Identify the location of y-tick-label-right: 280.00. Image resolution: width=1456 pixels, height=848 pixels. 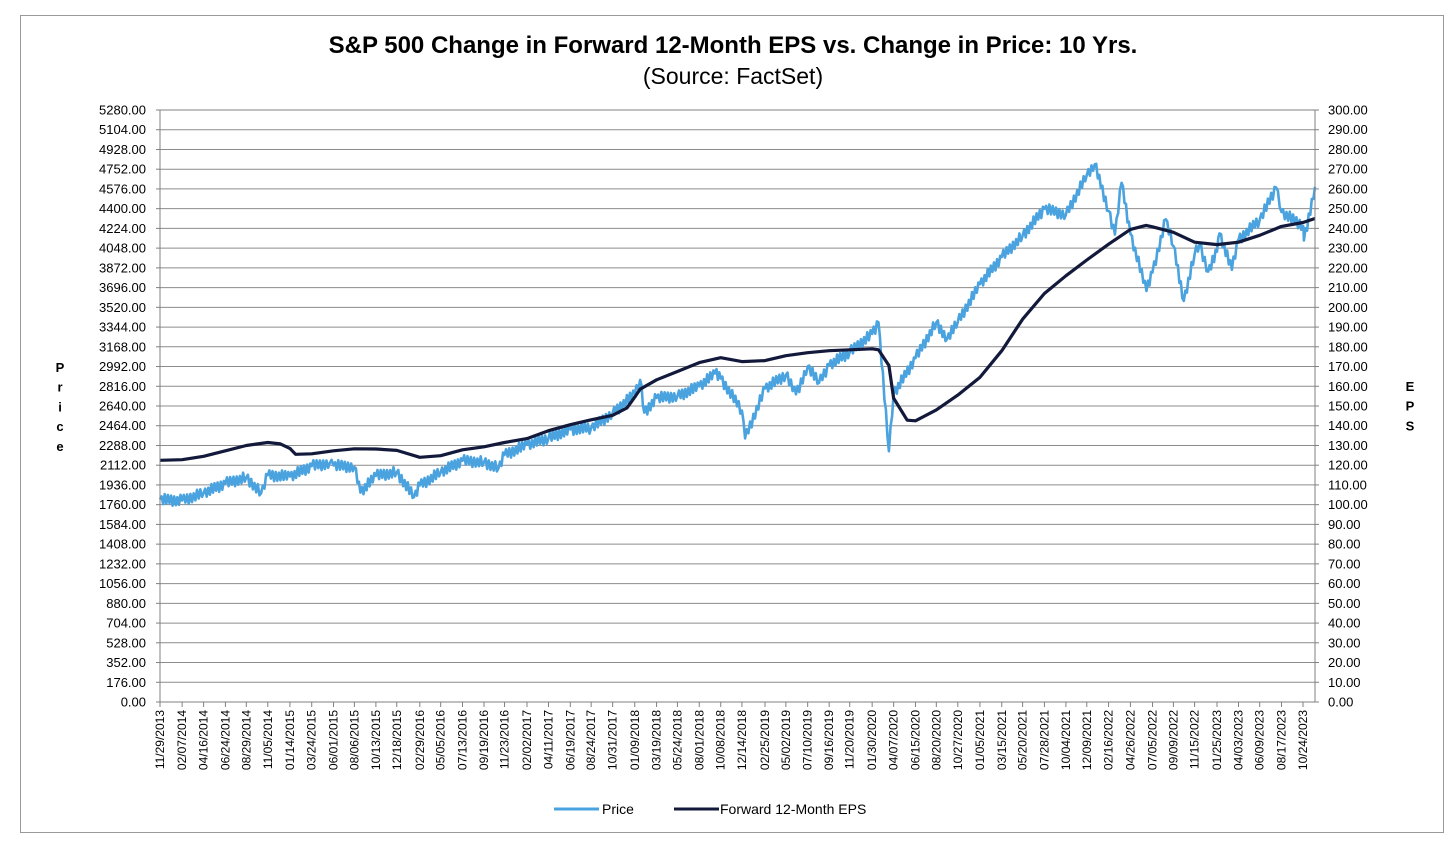
(1348, 149).